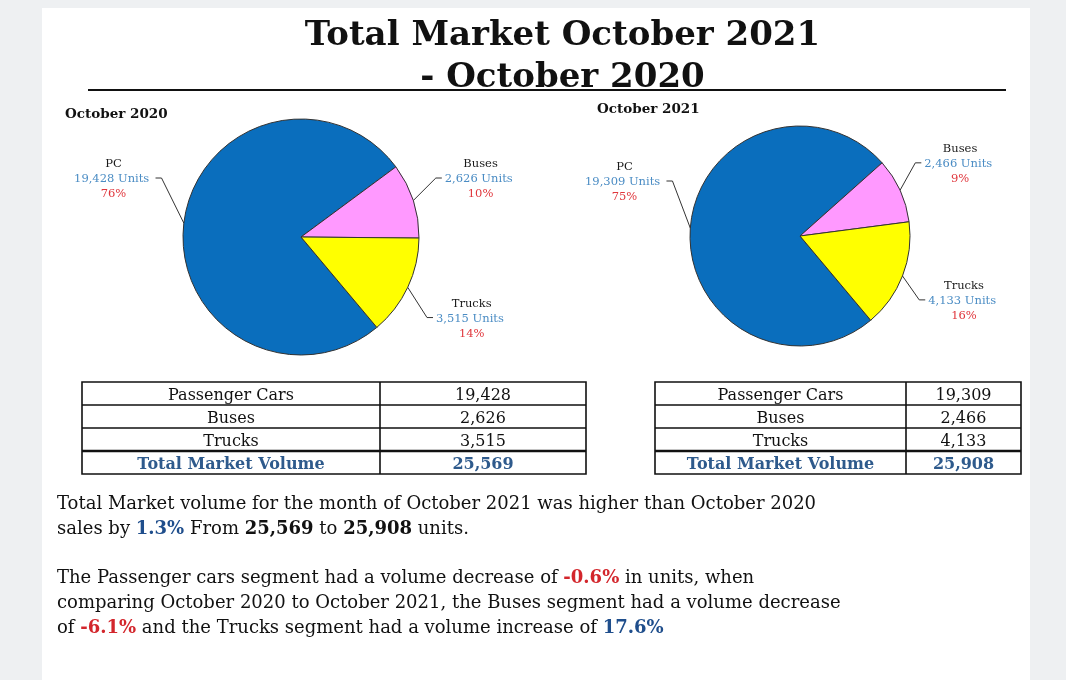 The height and width of the screenshot is (680, 1066). Describe the element at coordinates (480, 185) in the screenshot. I see `data-label: 2,626 Units 10%` at that location.